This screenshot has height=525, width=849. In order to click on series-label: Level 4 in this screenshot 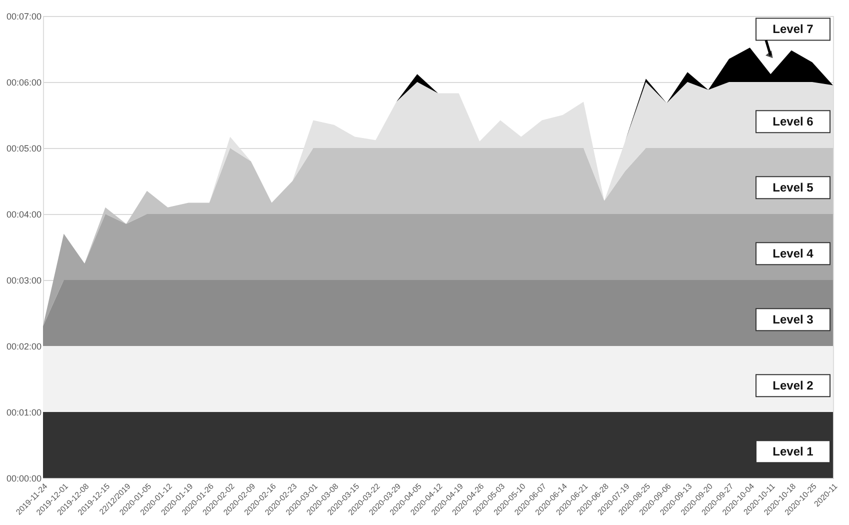, I will do `click(793, 253)`.